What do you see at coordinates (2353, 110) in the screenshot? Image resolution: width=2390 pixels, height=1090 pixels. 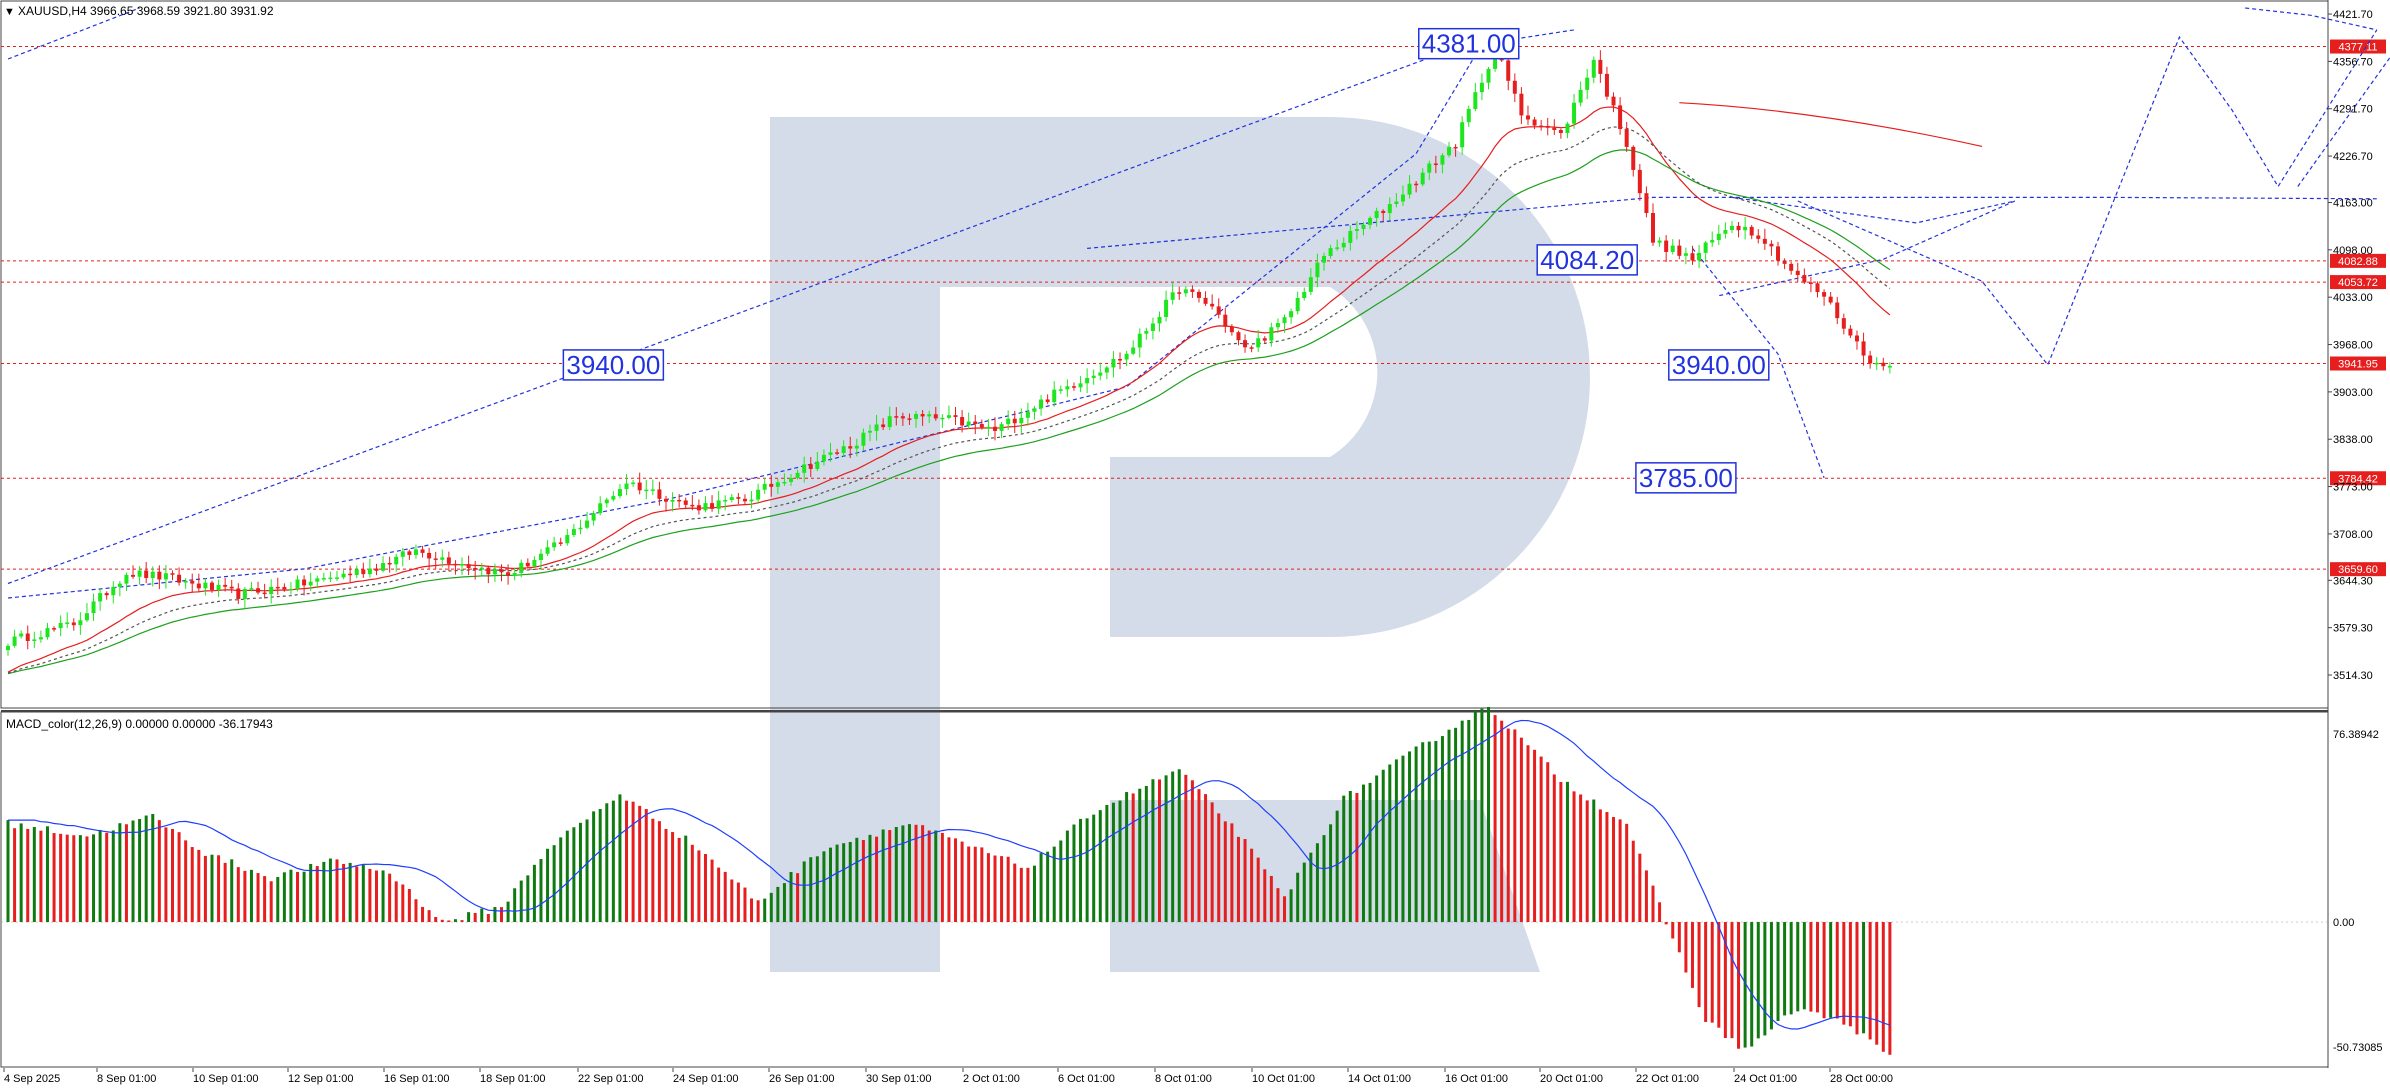 I see `y-axis-tick-label: 4291.70` at bounding box center [2353, 110].